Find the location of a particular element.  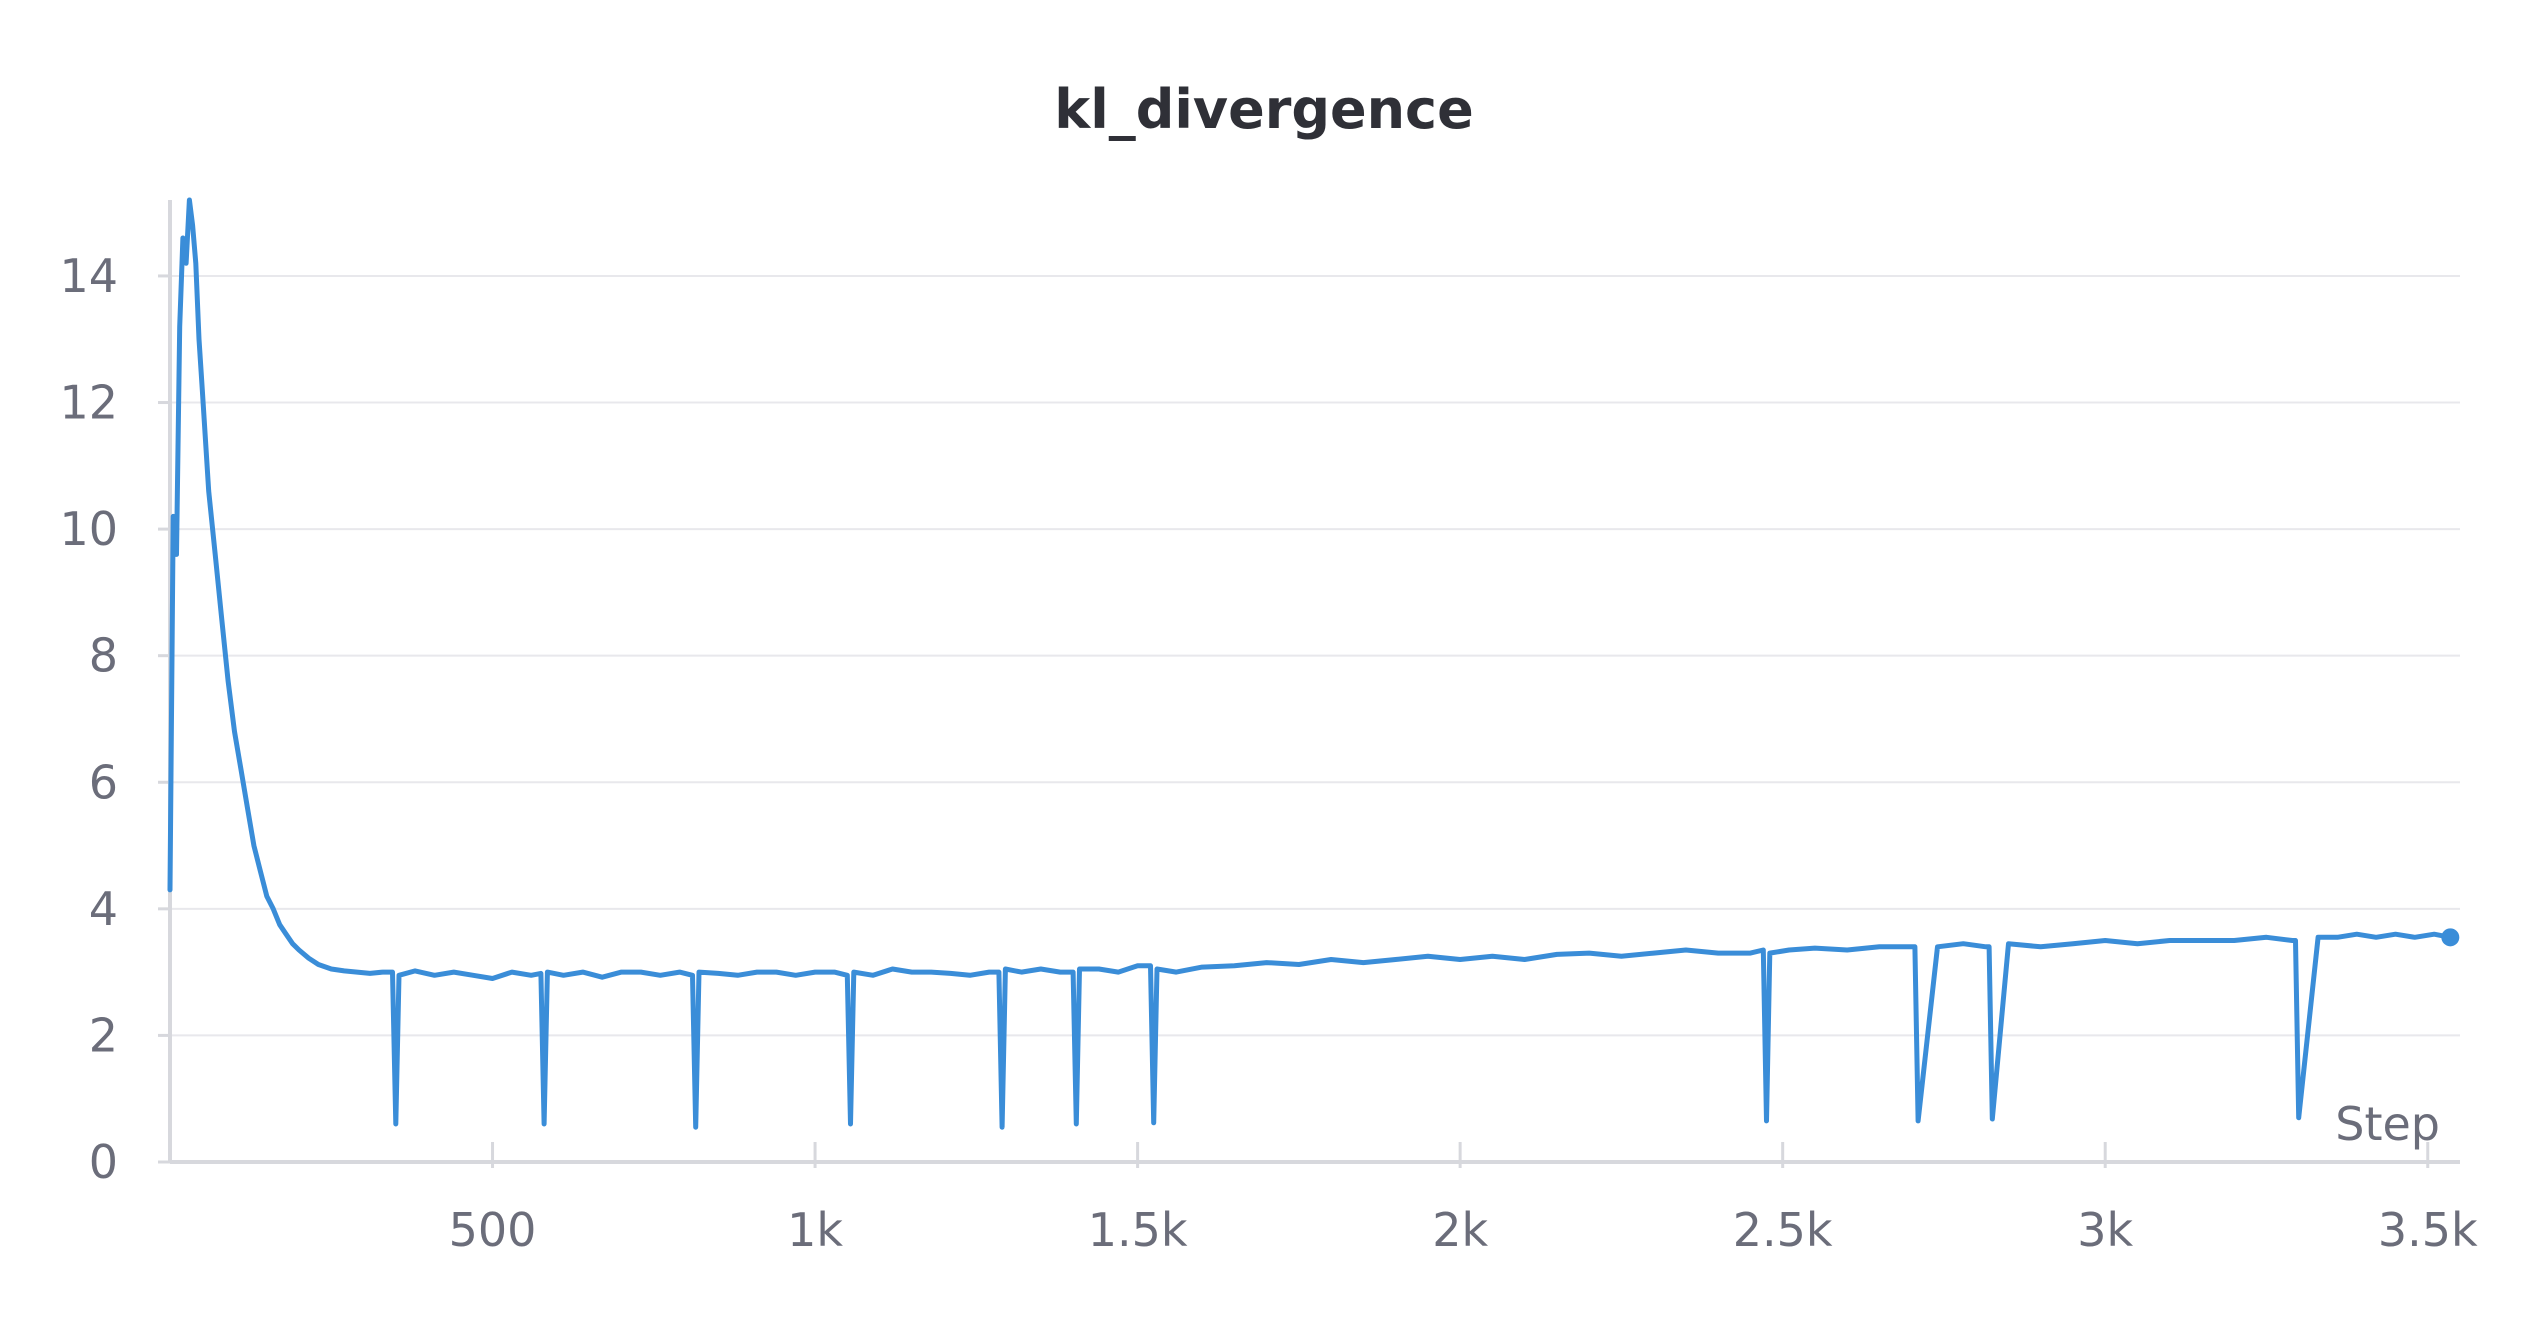

chart-title: kl_divergence is located at coordinates (1263, 109).